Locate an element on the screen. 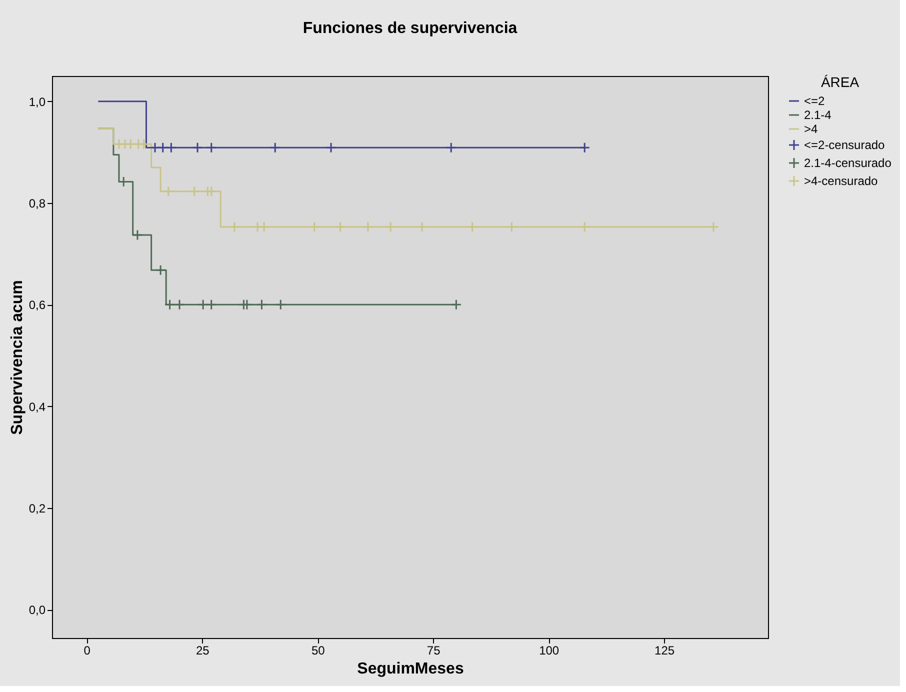 This screenshot has width=906, height=692. legend-label: <=2-censurado is located at coordinates (845, 145).